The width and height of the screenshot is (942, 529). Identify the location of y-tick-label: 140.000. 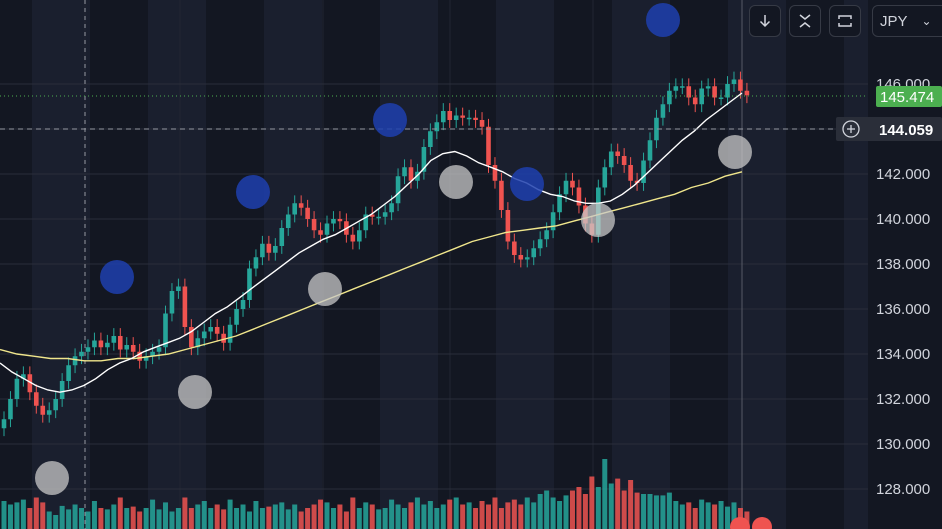
(903, 219).